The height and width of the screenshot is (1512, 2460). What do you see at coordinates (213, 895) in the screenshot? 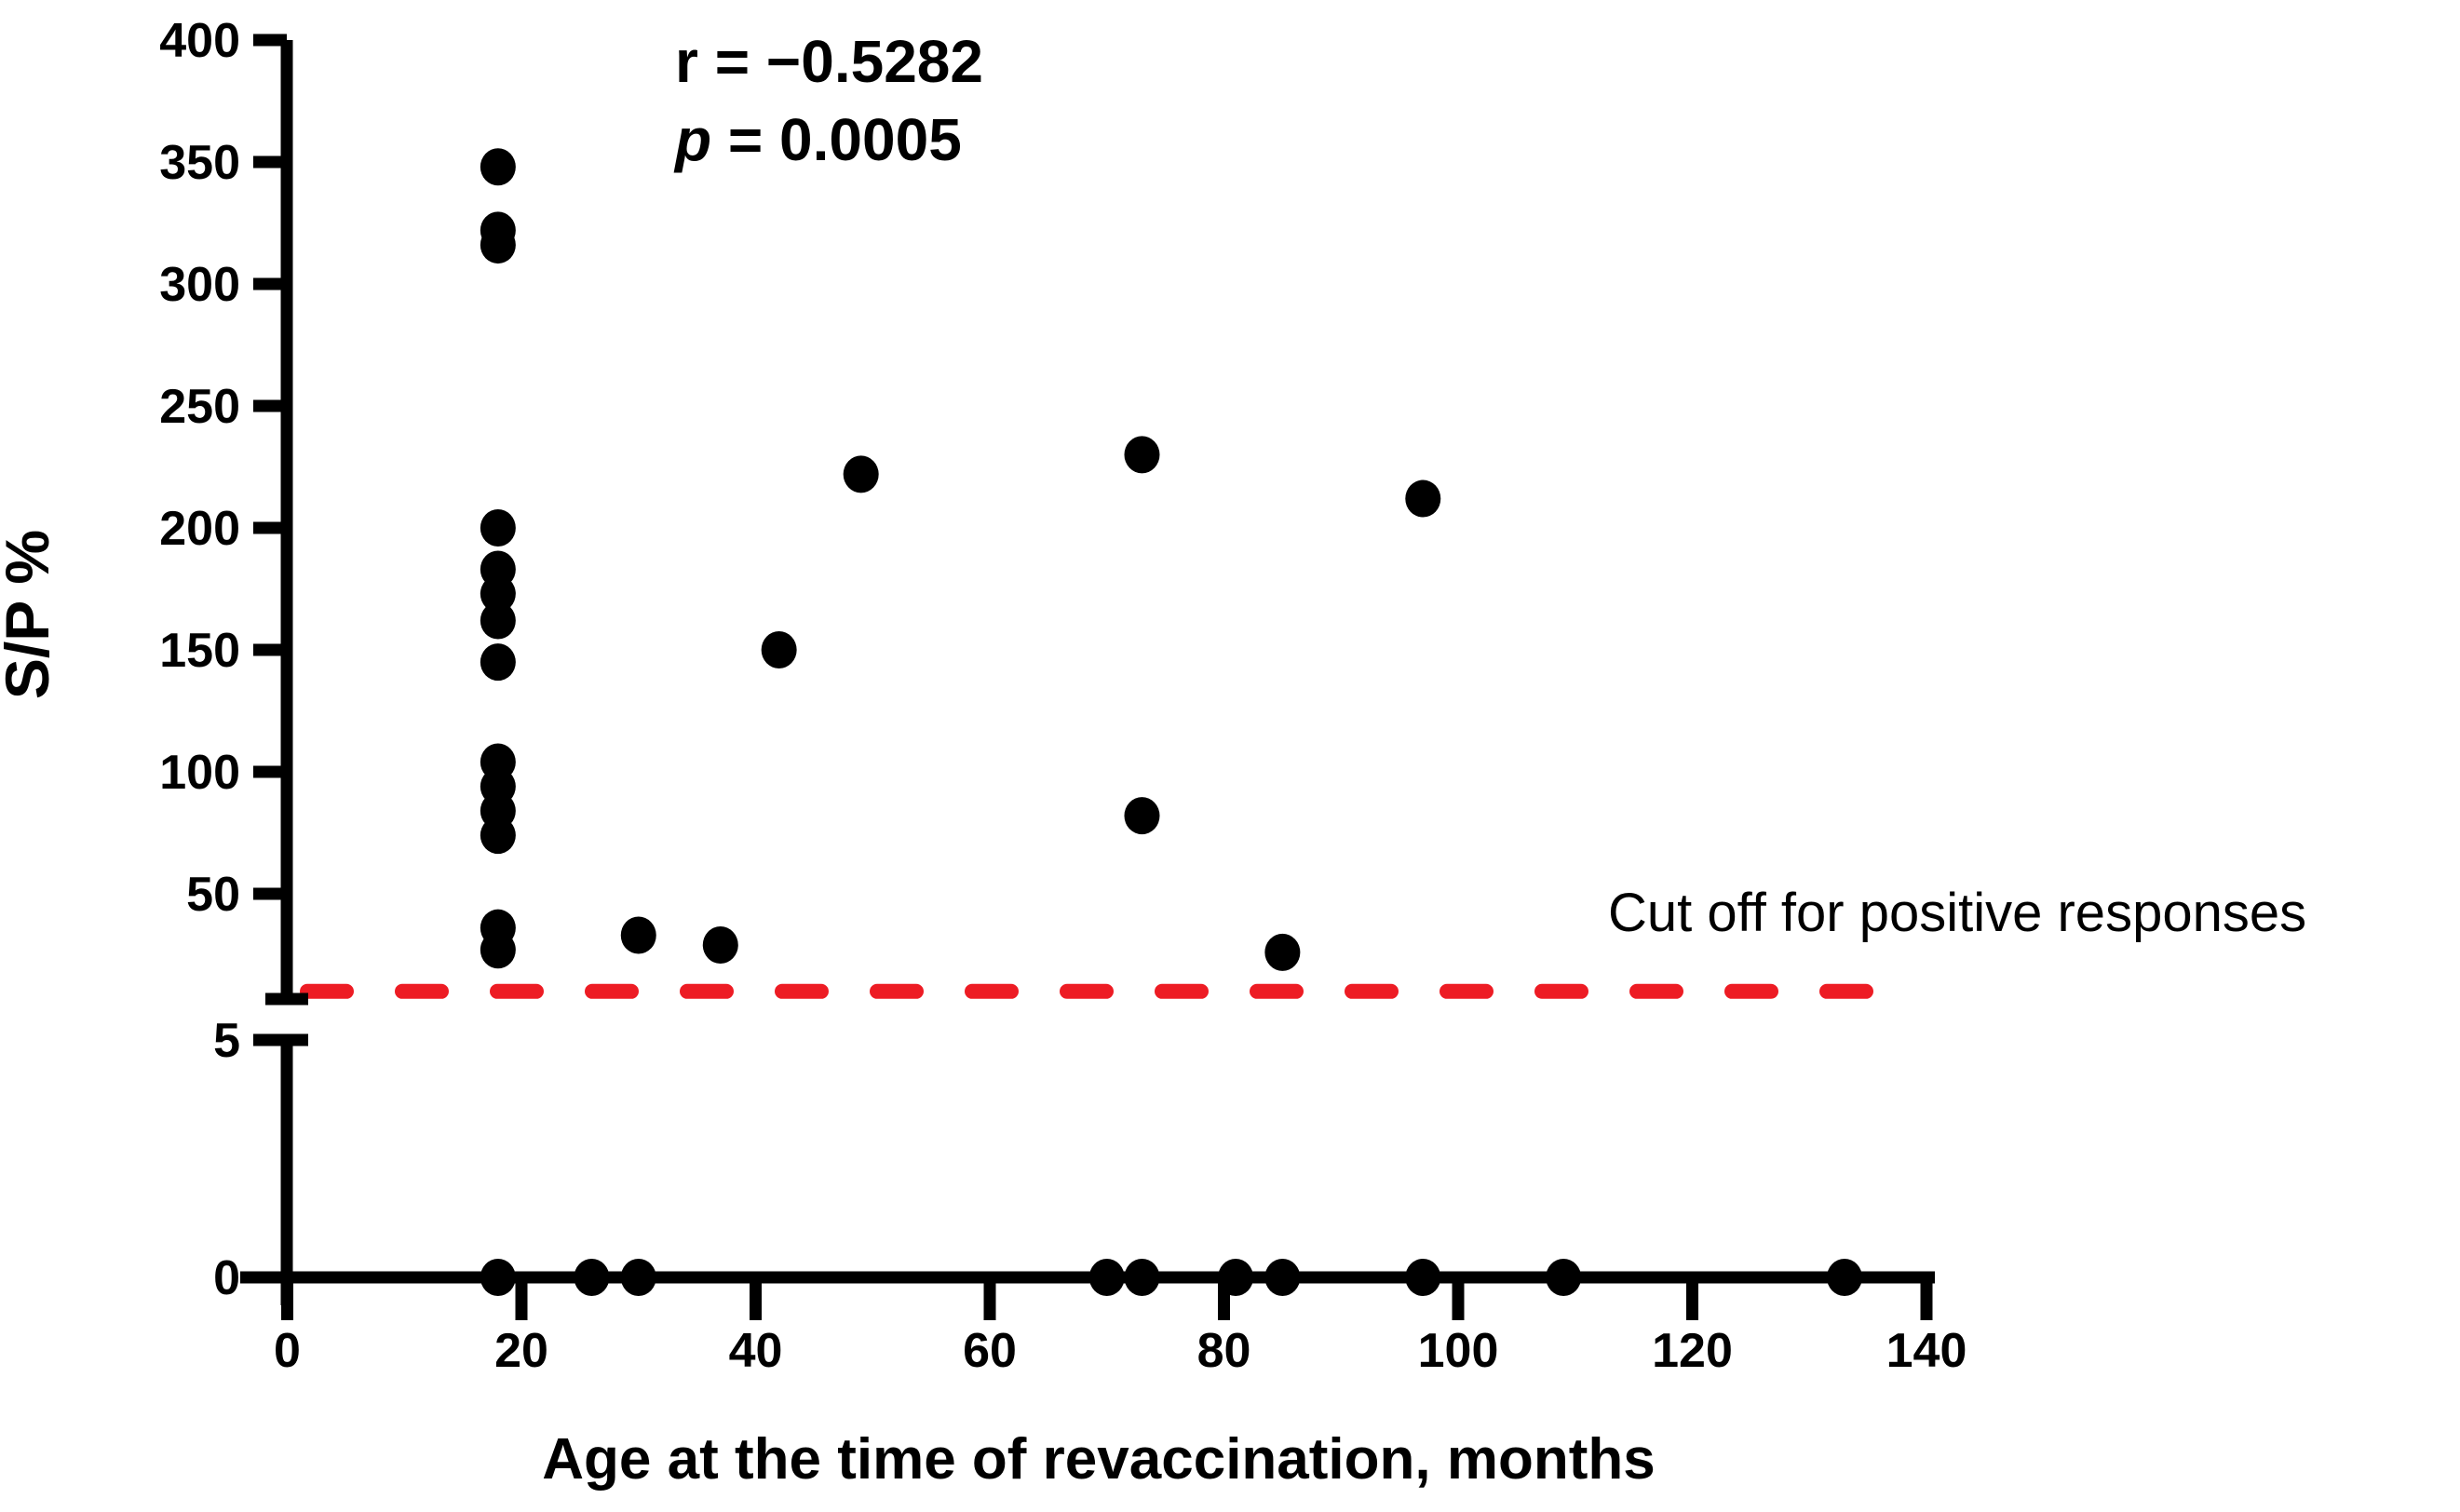
I see `y-tick-label: 50` at bounding box center [213, 895].